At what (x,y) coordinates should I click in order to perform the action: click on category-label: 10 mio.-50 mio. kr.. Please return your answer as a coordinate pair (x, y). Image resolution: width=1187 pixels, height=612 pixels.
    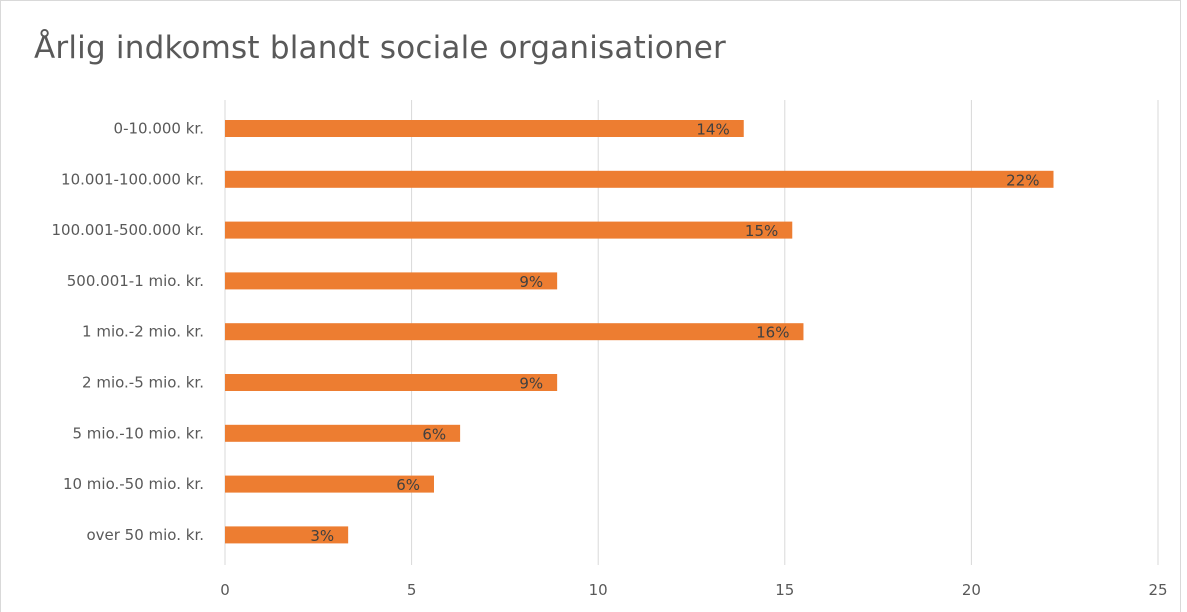
    Looking at the image, I should click on (133, 484).